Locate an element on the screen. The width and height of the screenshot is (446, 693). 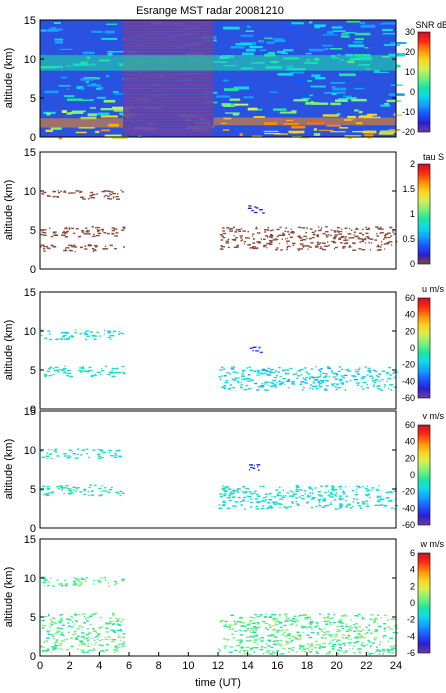
ytick-label: 5 is located at coordinates (33, 490).